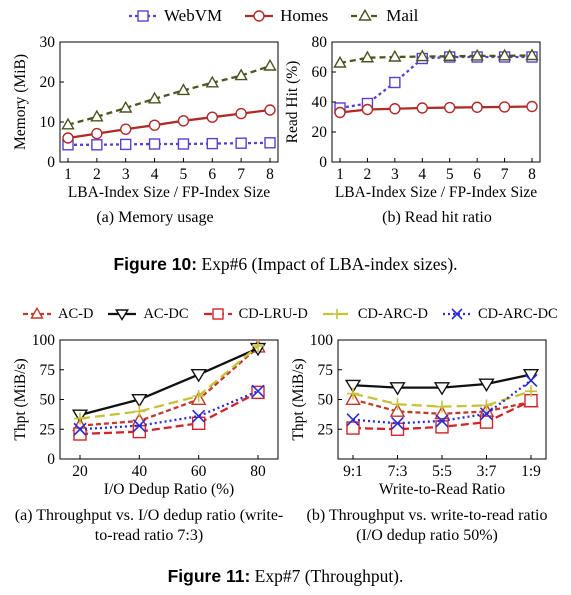  Describe the element at coordinates (155, 264) in the screenshot. I see `fig10-caption-label: Figure 10:` at that location.